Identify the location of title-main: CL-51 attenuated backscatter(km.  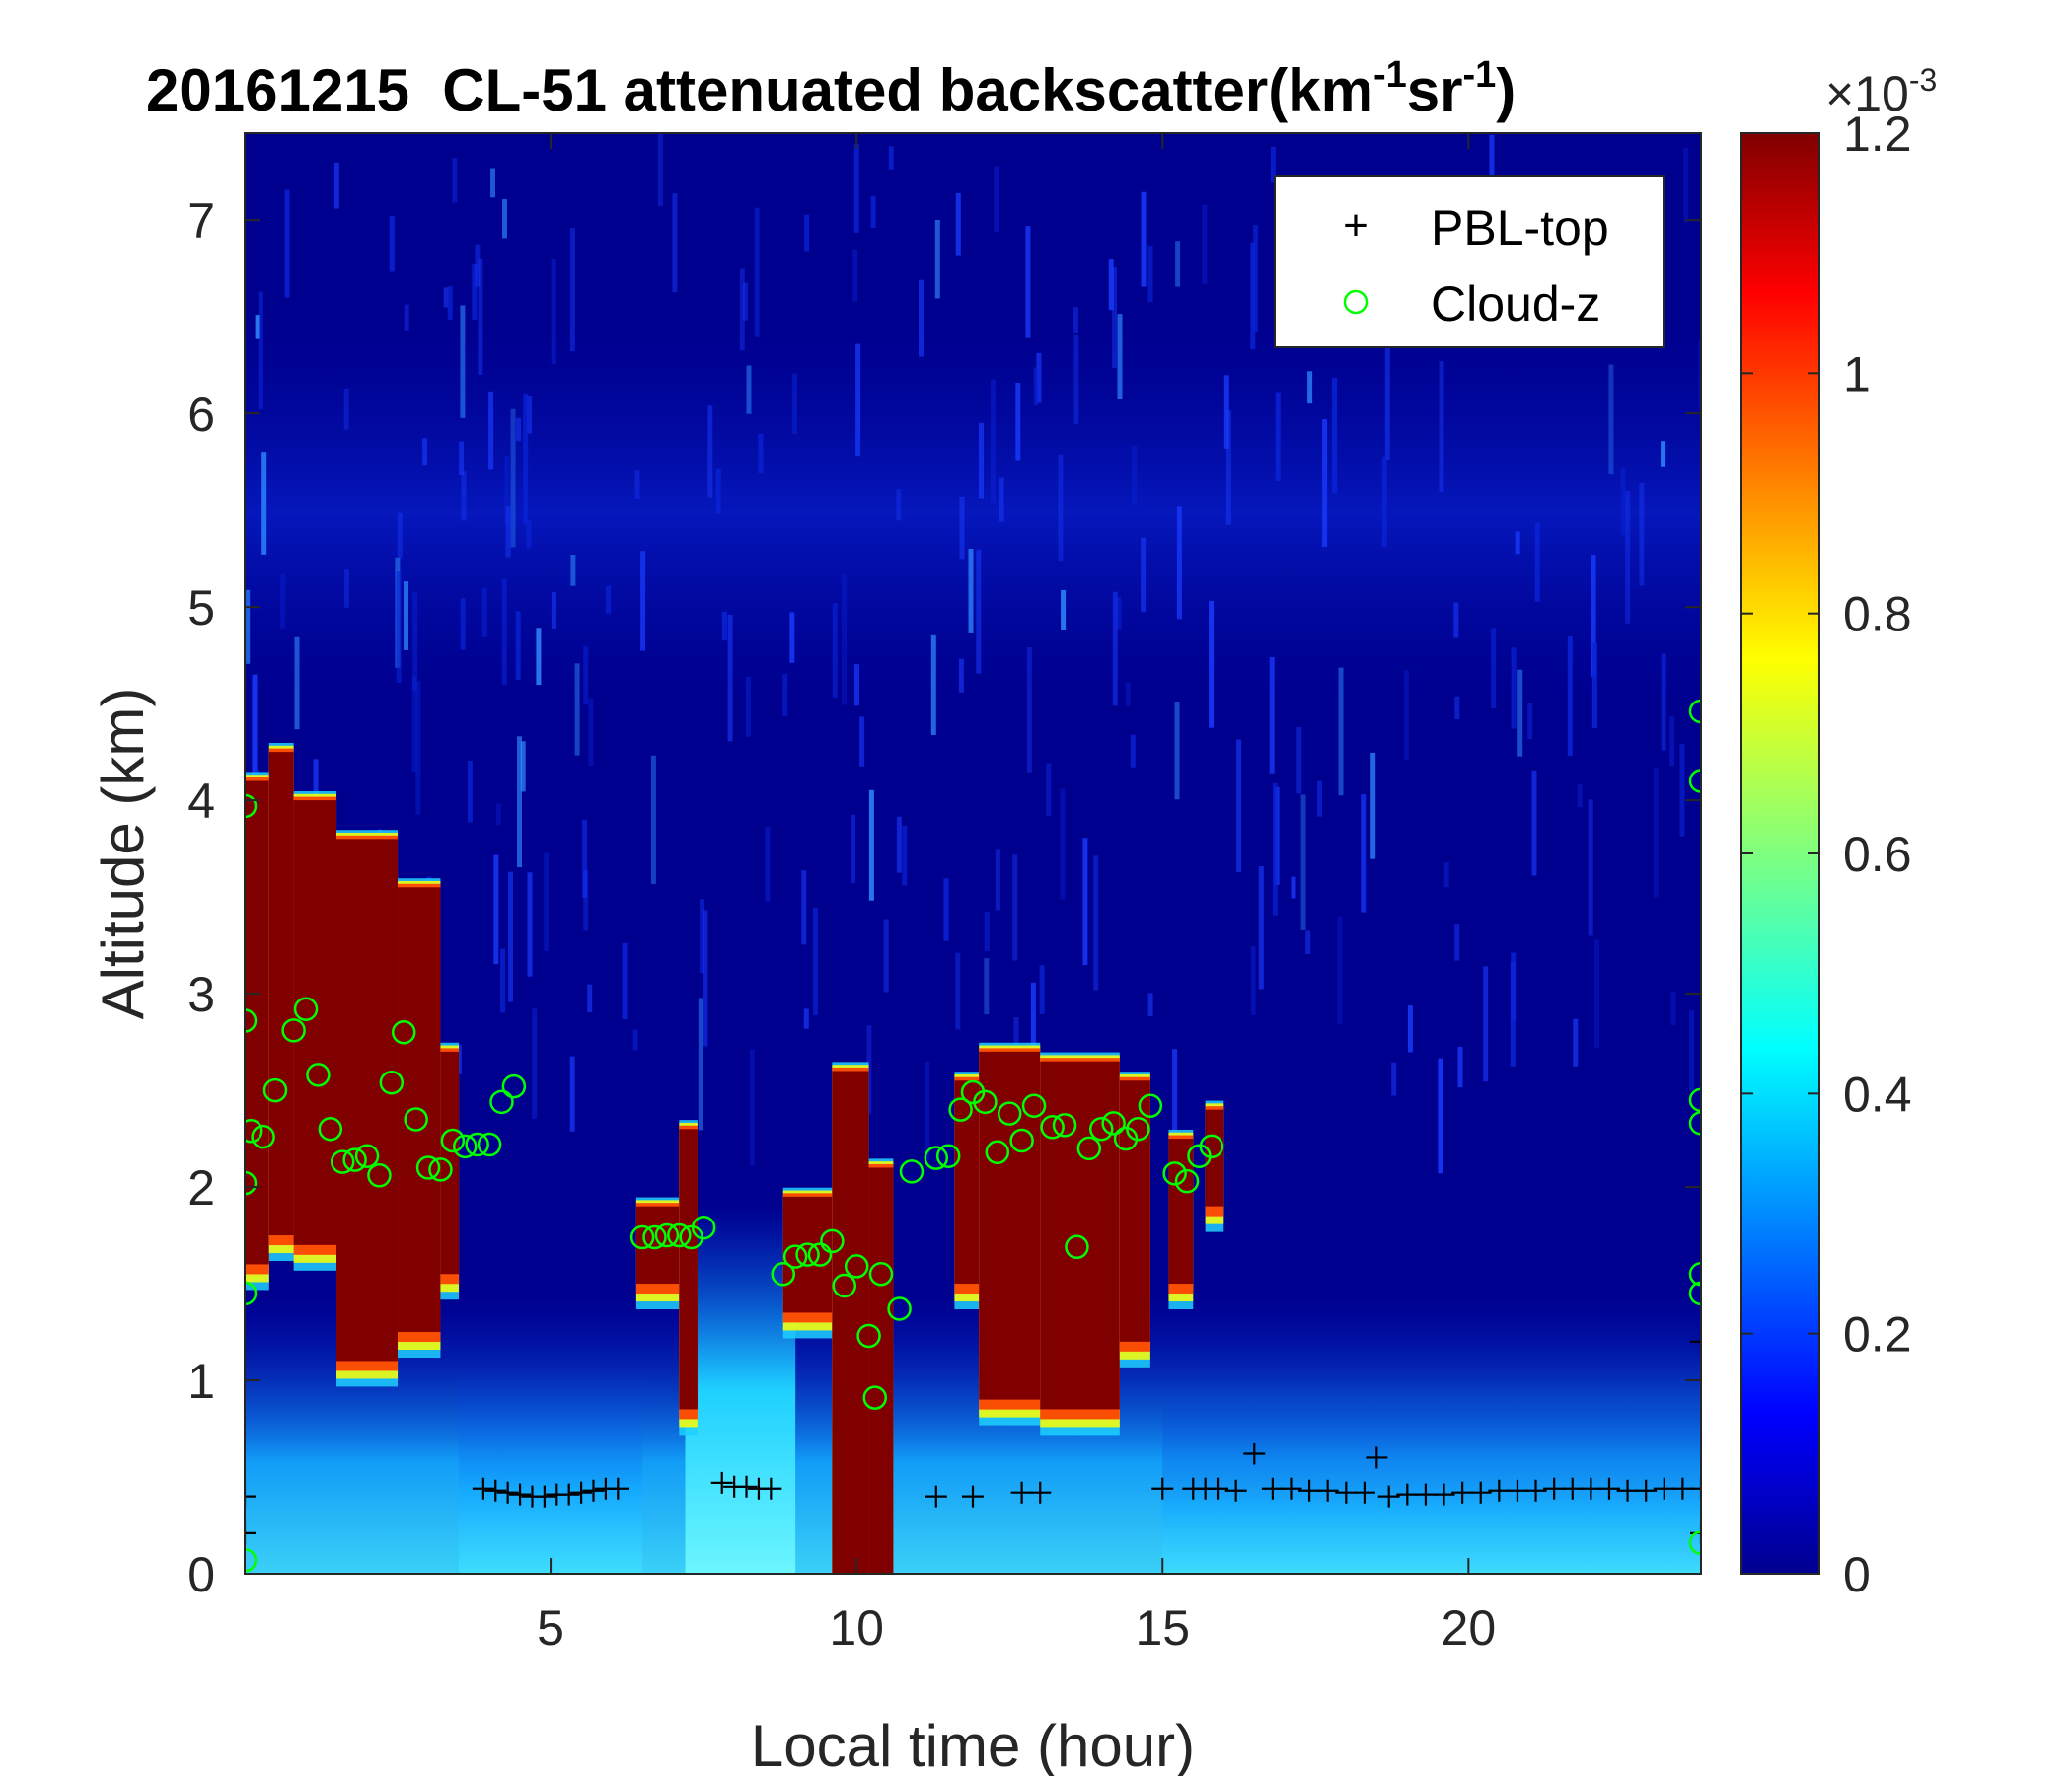
(907, 90).